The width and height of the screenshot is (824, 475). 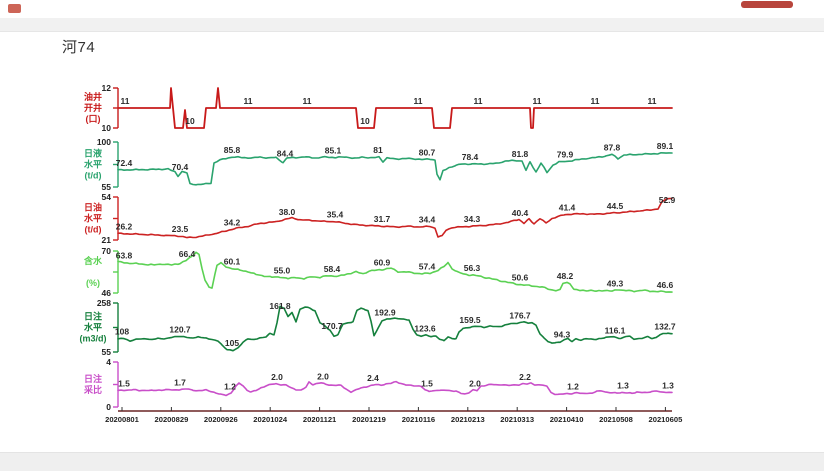 I want to click on ytick-max: 100, so click(x=104, y=142).